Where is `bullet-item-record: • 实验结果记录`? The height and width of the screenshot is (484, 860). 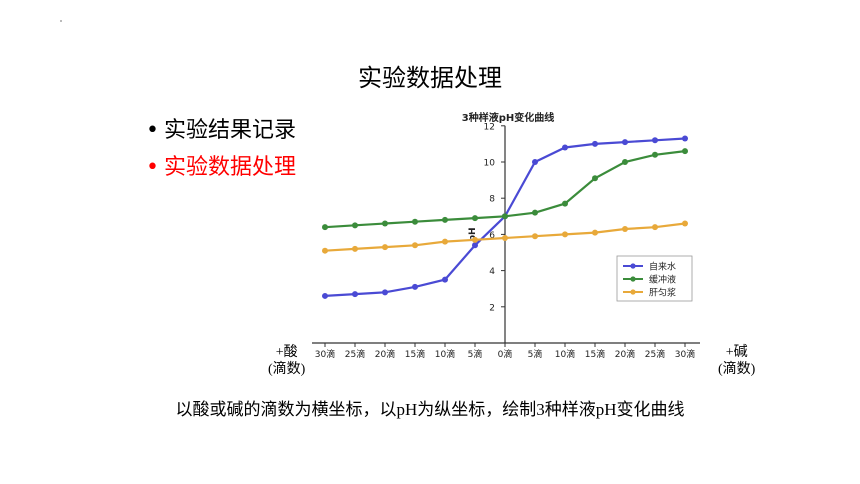
bullet-item-record: • 实验结果记录 is located at coordinates (221, 130).